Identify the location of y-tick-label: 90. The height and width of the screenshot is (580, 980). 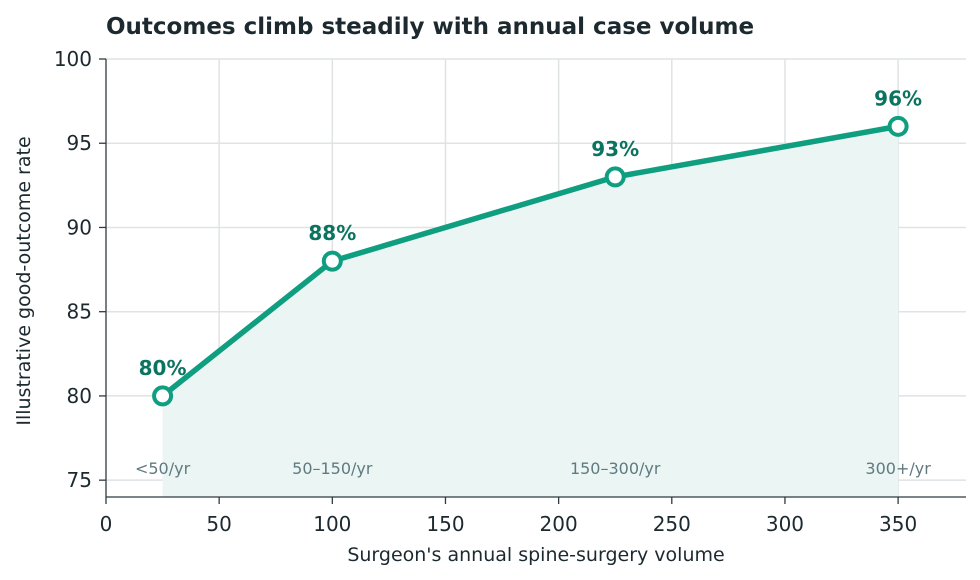
(79, 227).